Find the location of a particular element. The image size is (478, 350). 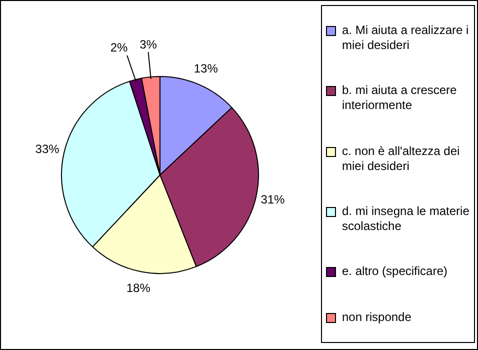

data-label: 13% is located at coordinates (206, 68).